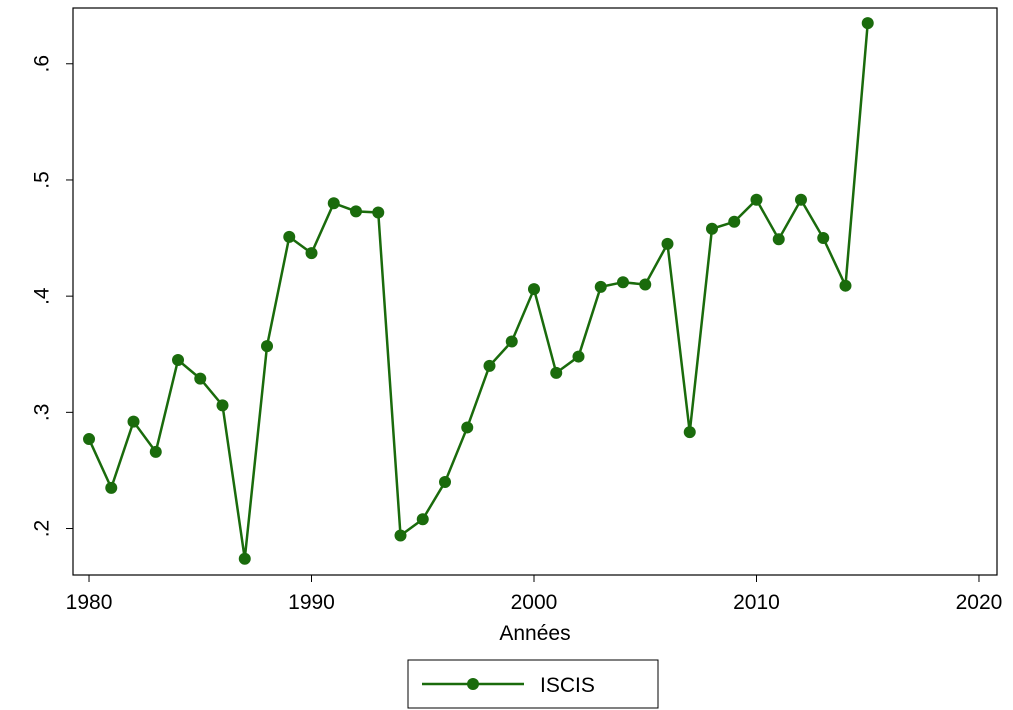  What do you see at coordinates (567, 685) in the screenshot?
I see `legend-label: ISCIS` at bounding box center [567, 685].